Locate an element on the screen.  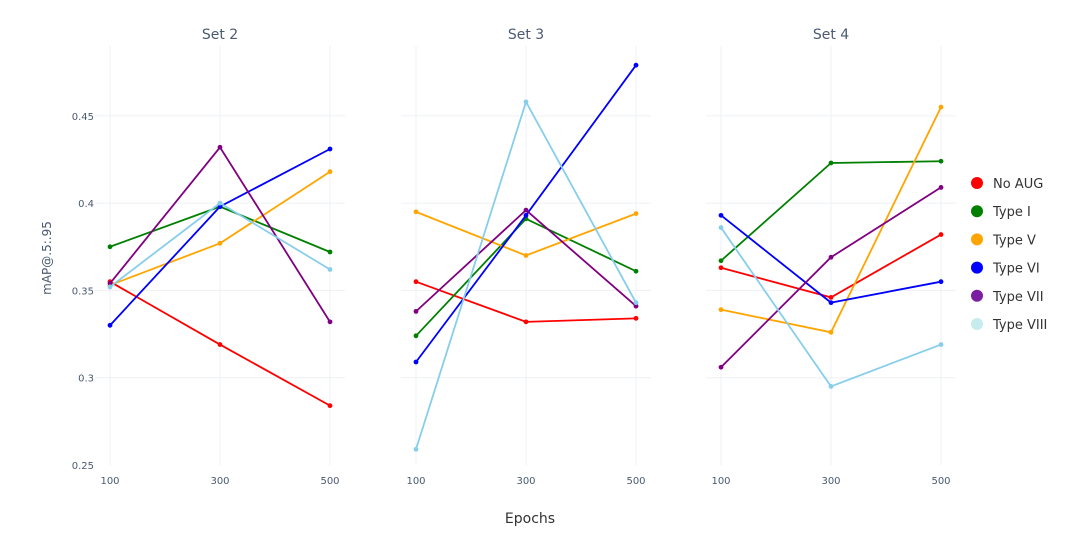
legend-item: Type V is located at coordinates (1003, 240).